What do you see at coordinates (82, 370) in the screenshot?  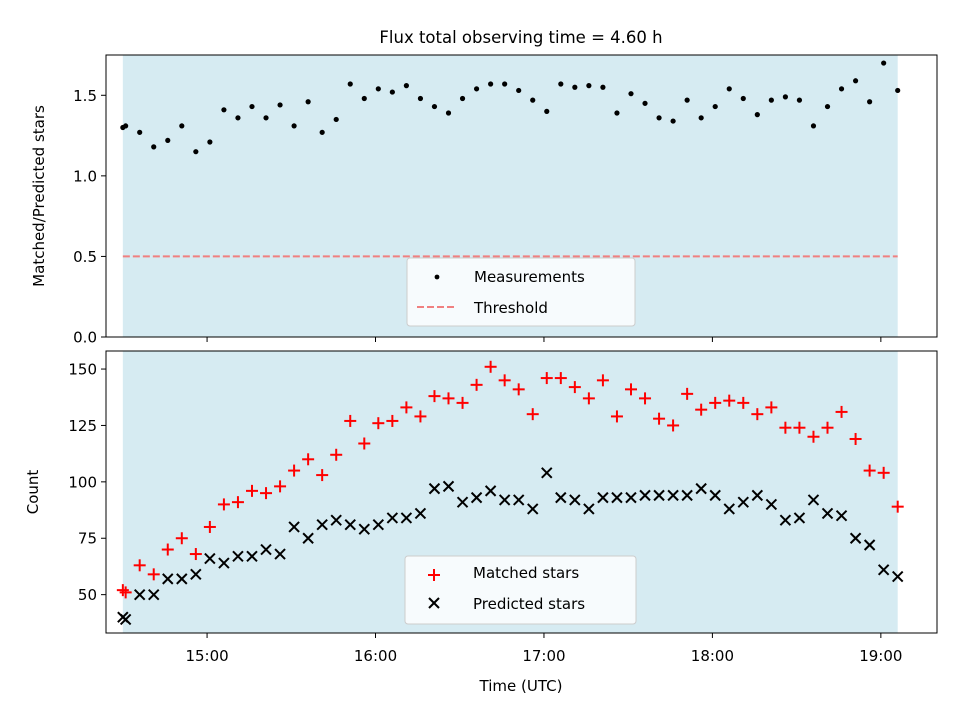 I see `bottom-ytick-label: 150` at bounding box center [82, 370].